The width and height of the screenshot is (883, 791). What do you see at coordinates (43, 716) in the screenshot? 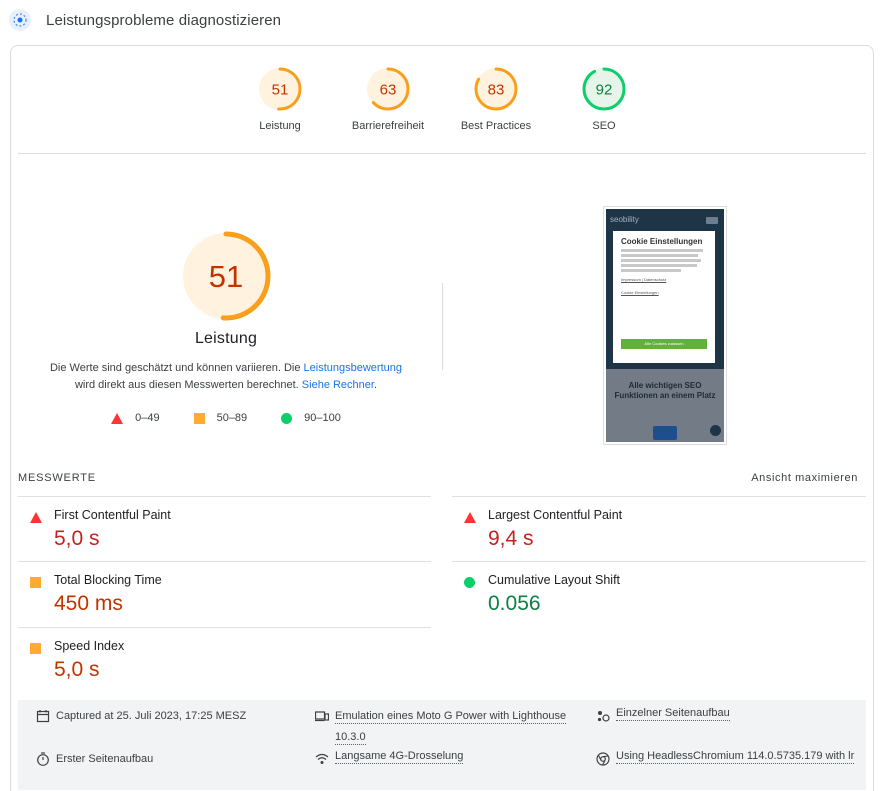
I see `calendar-icon` at bounding box center [43, 716].